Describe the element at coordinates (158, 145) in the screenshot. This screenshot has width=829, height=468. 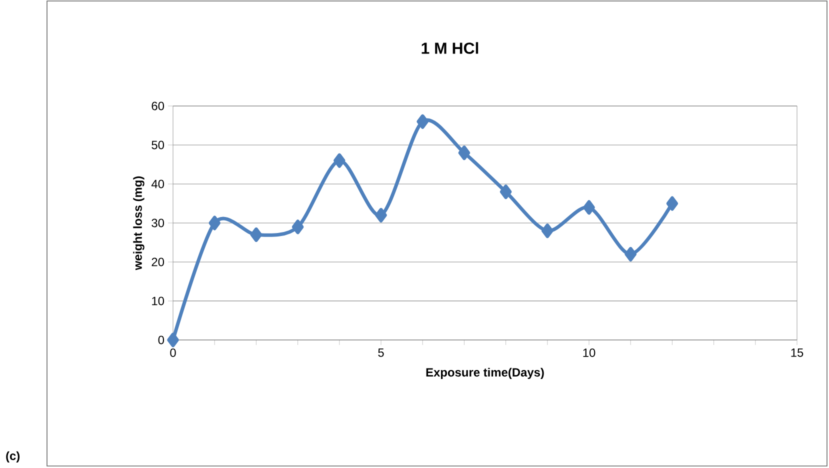
I see `y-tick-label: 50` at that location.